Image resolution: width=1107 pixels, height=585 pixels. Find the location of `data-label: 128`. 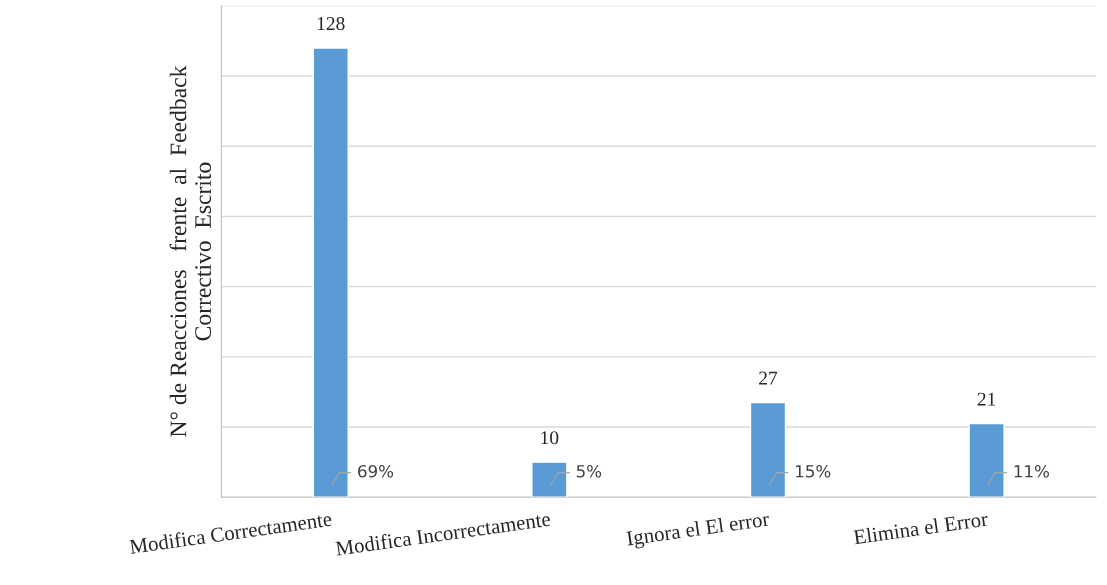

data-label: 128 is located at coordinates (331, 24).